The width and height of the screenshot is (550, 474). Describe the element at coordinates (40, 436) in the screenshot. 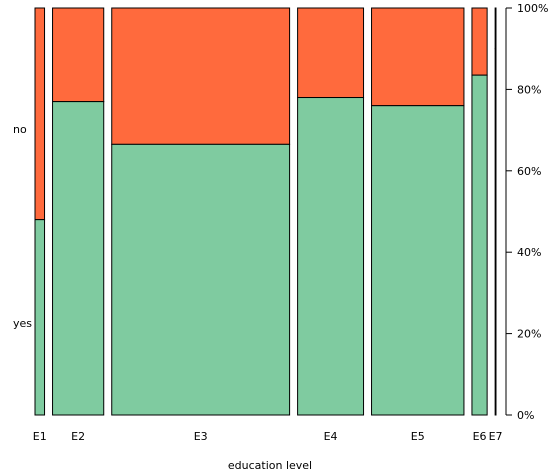

I see `x-tick-label-e1: E1` at that location.